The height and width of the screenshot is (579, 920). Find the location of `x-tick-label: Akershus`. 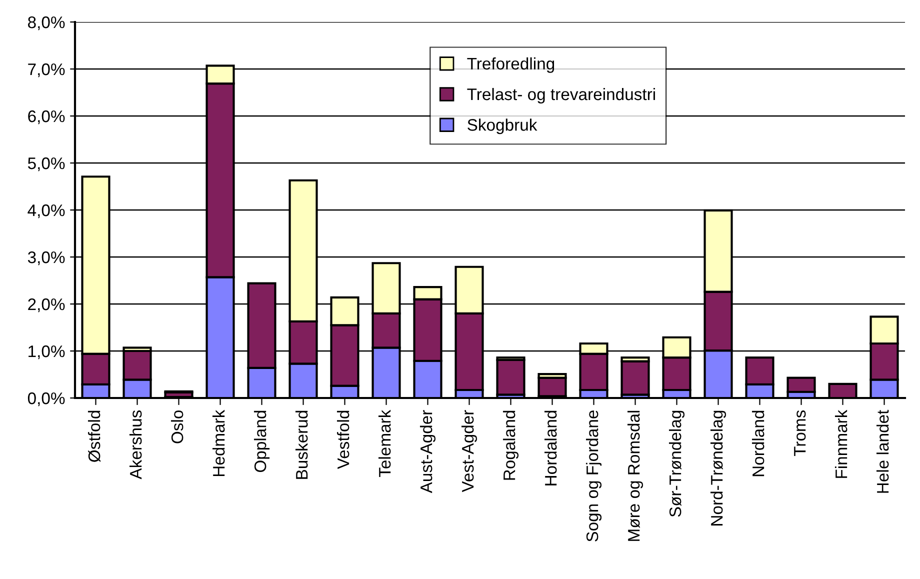

x-tick-label: Akershus is located at coordinates (135, 445).